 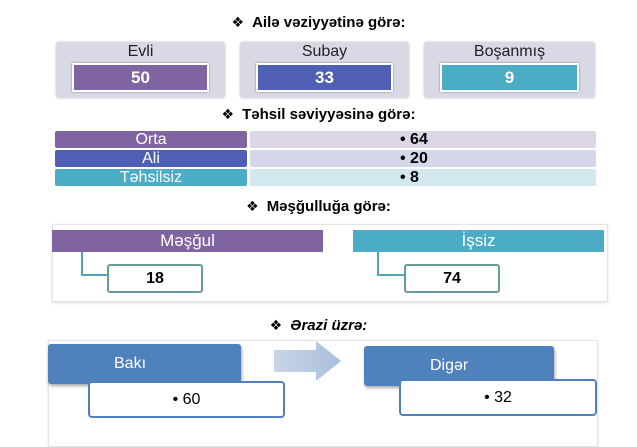 I want to click on employment-heading-text: Məşğulluğa görə:, so click(x=328, y=206).